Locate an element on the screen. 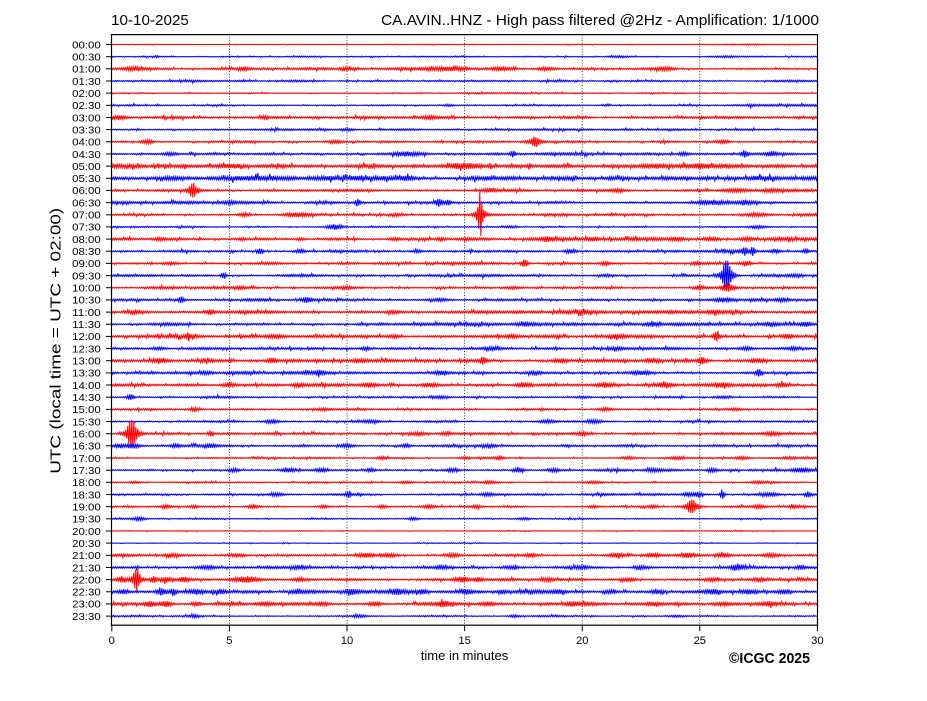 The image size is (927, 701). svg-text: 20 is located at coordinates (582, 641).